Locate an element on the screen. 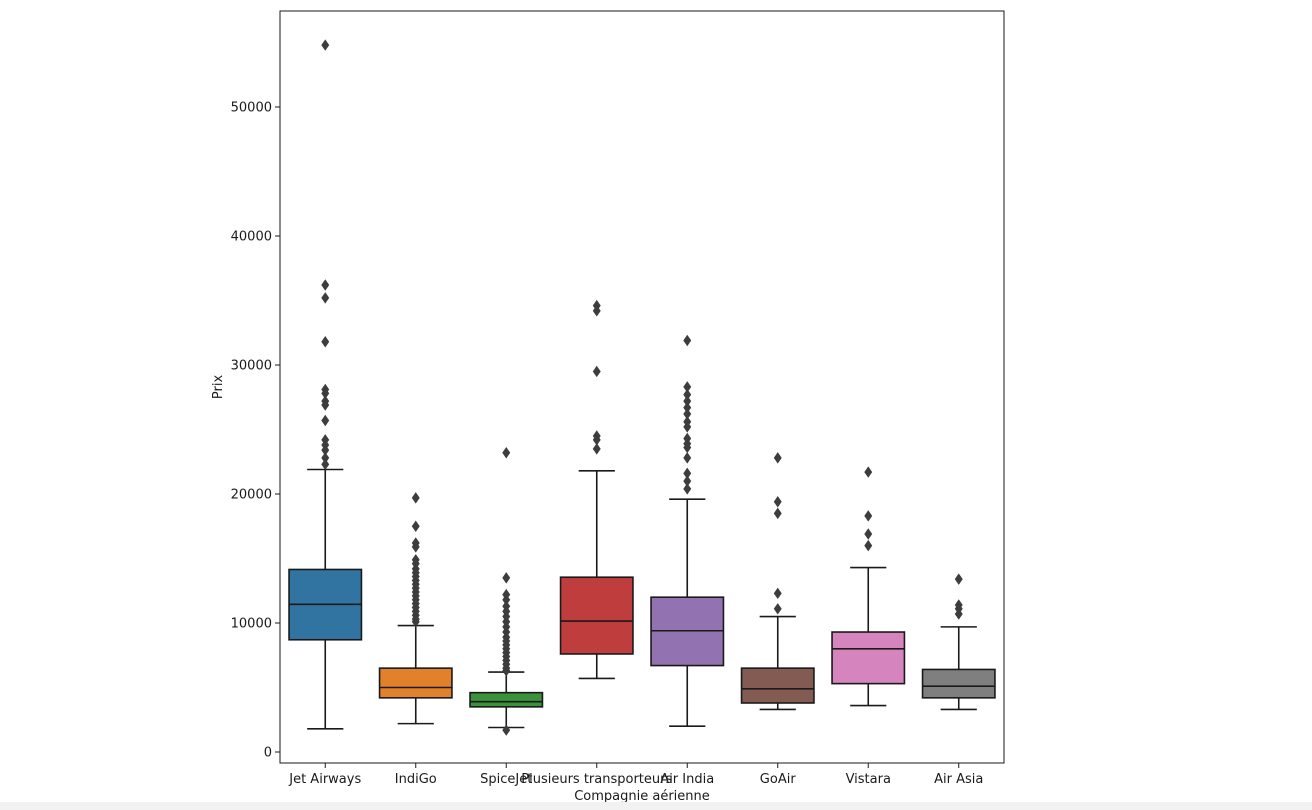 The image size is (1312, 810). y-tick-label: 40000 is located at coordinates (251, 237).